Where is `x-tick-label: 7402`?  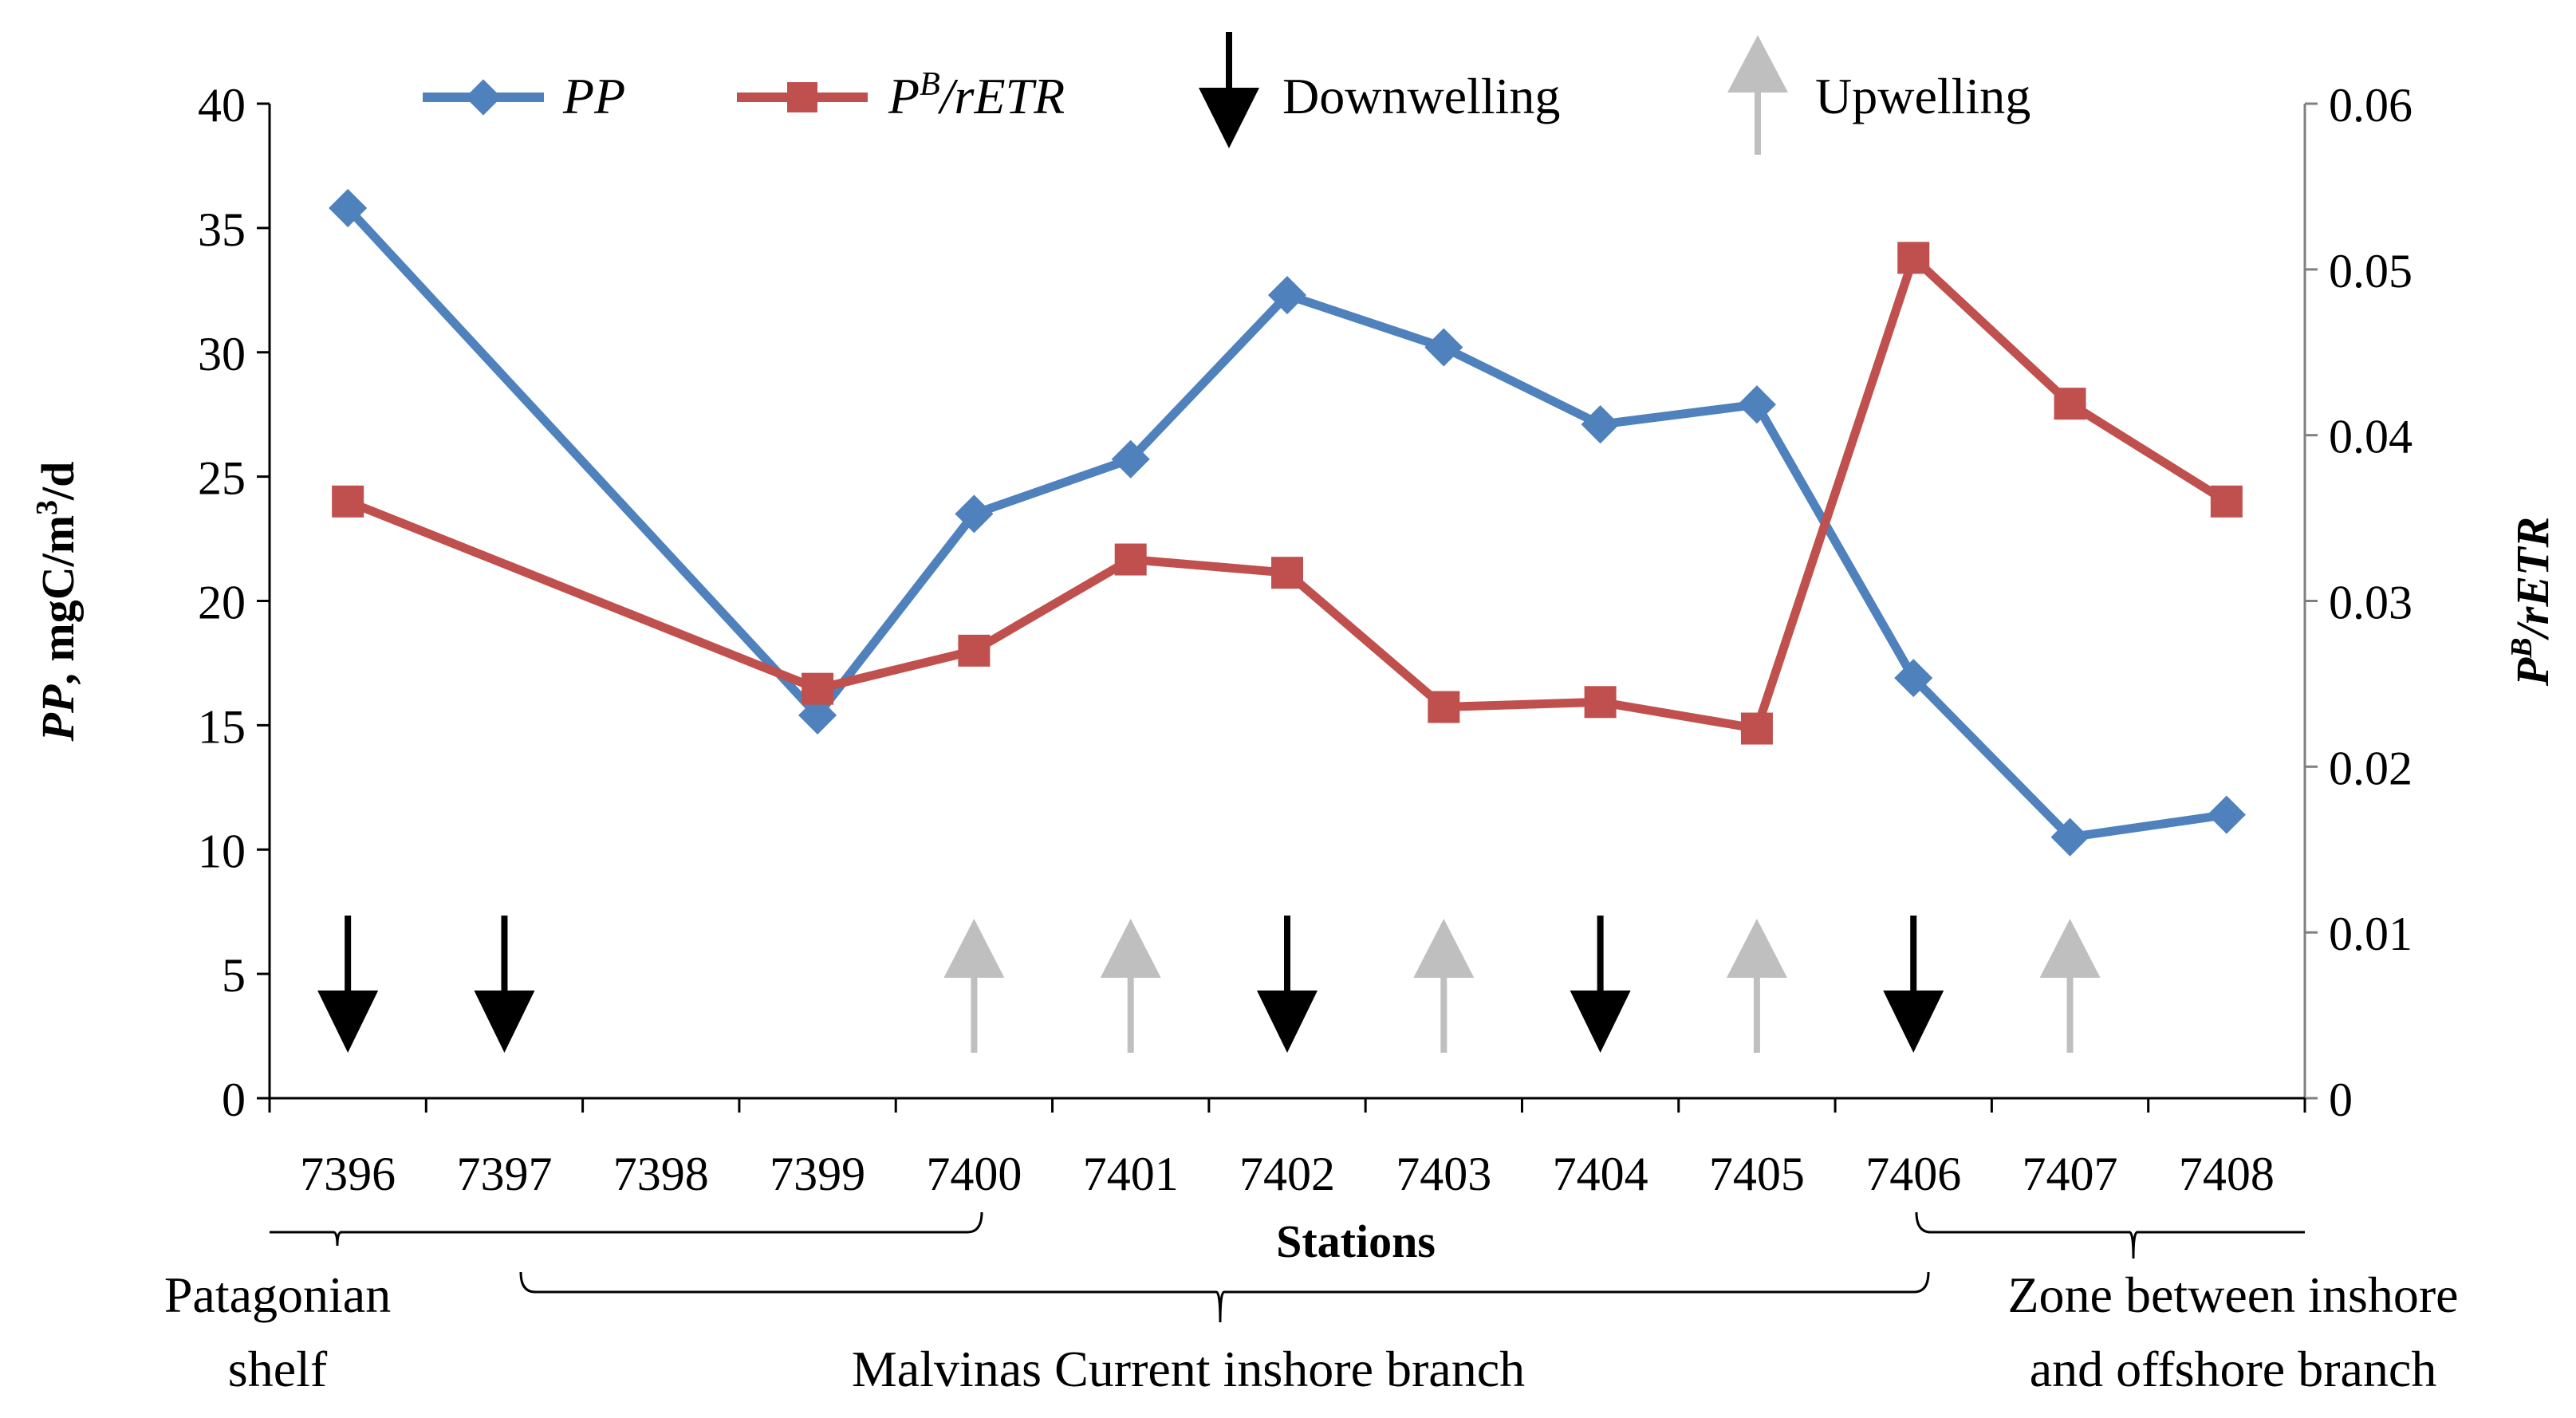 x-tick-label: 7402 is located at coordinates (1287, 1174).